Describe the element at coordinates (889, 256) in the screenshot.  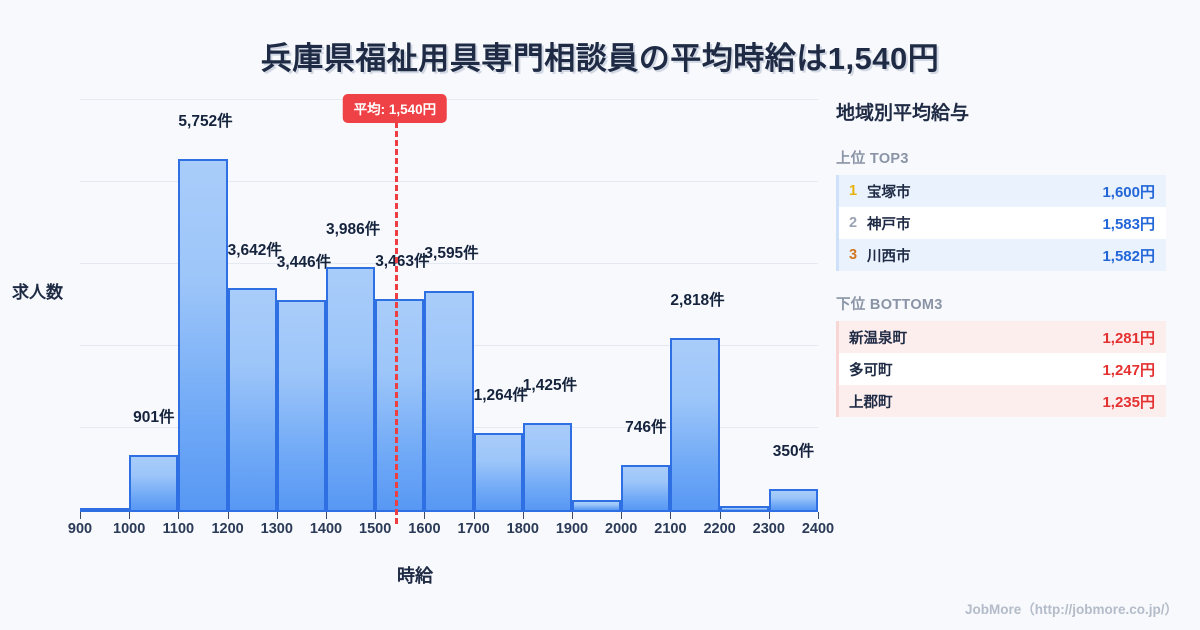
I see `area-name: 川西市` at that location.